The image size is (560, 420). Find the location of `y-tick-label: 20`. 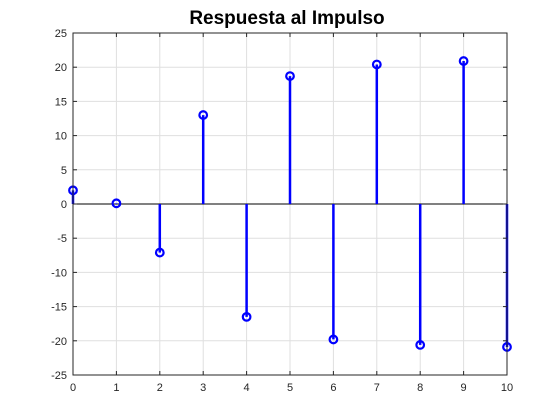

y-tick-label: 20 is located at coordinates (61, 68).